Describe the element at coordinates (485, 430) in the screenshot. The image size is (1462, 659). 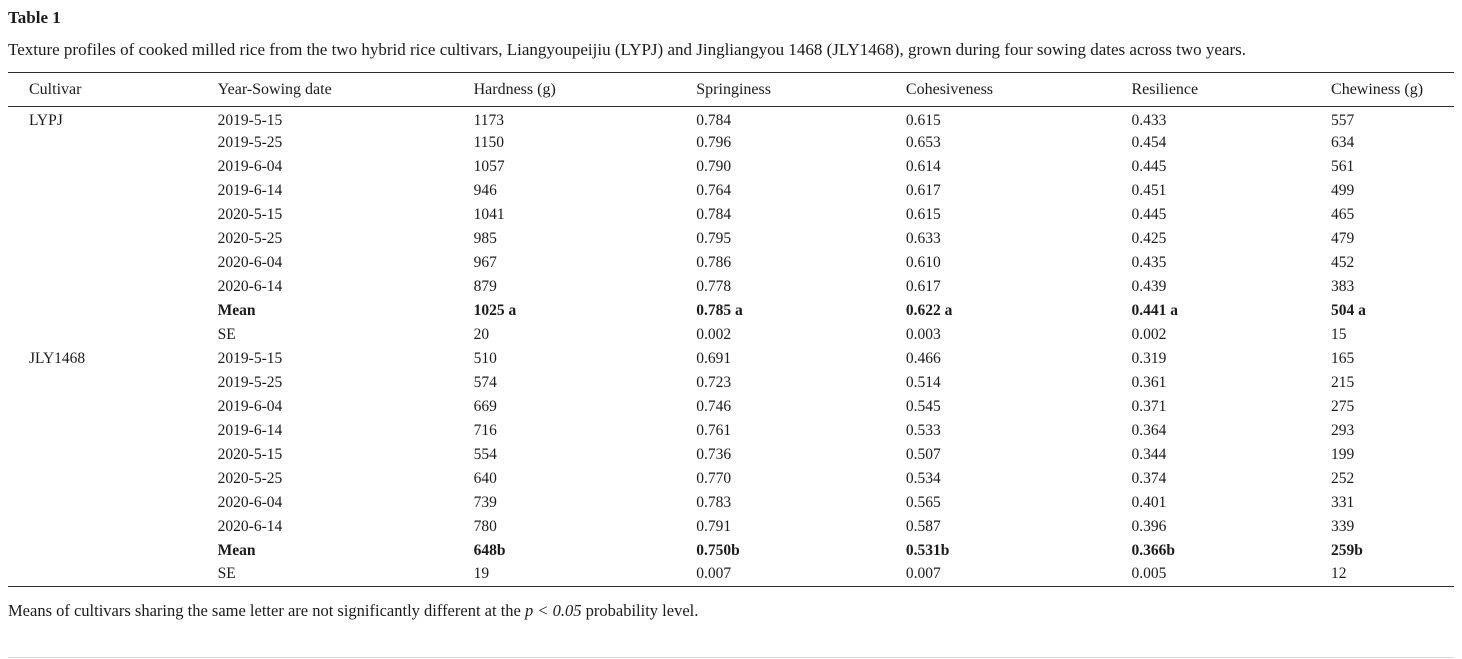
I see `table-cell: 716` at that location.